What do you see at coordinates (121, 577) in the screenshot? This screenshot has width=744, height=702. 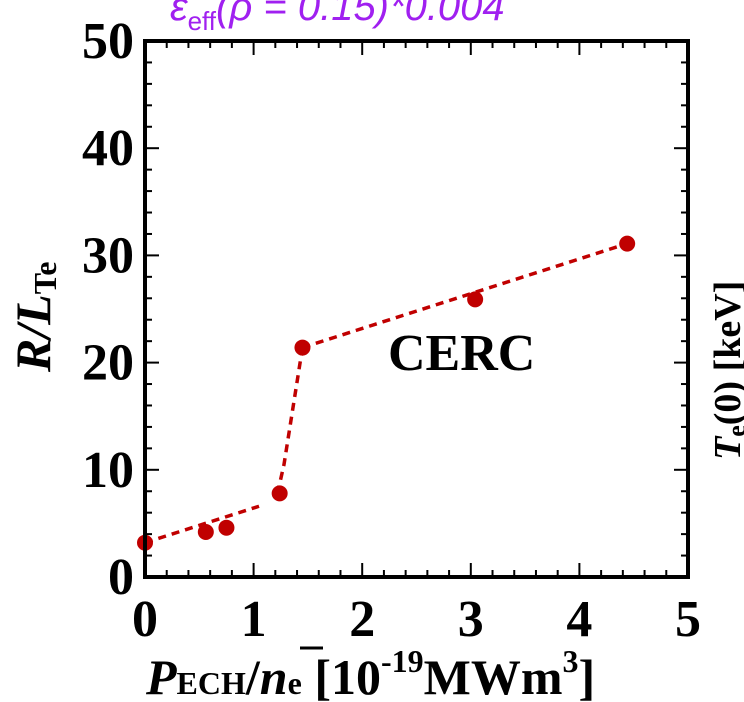 I see `y-tick-label: 0` at bounding box center [121, 577].